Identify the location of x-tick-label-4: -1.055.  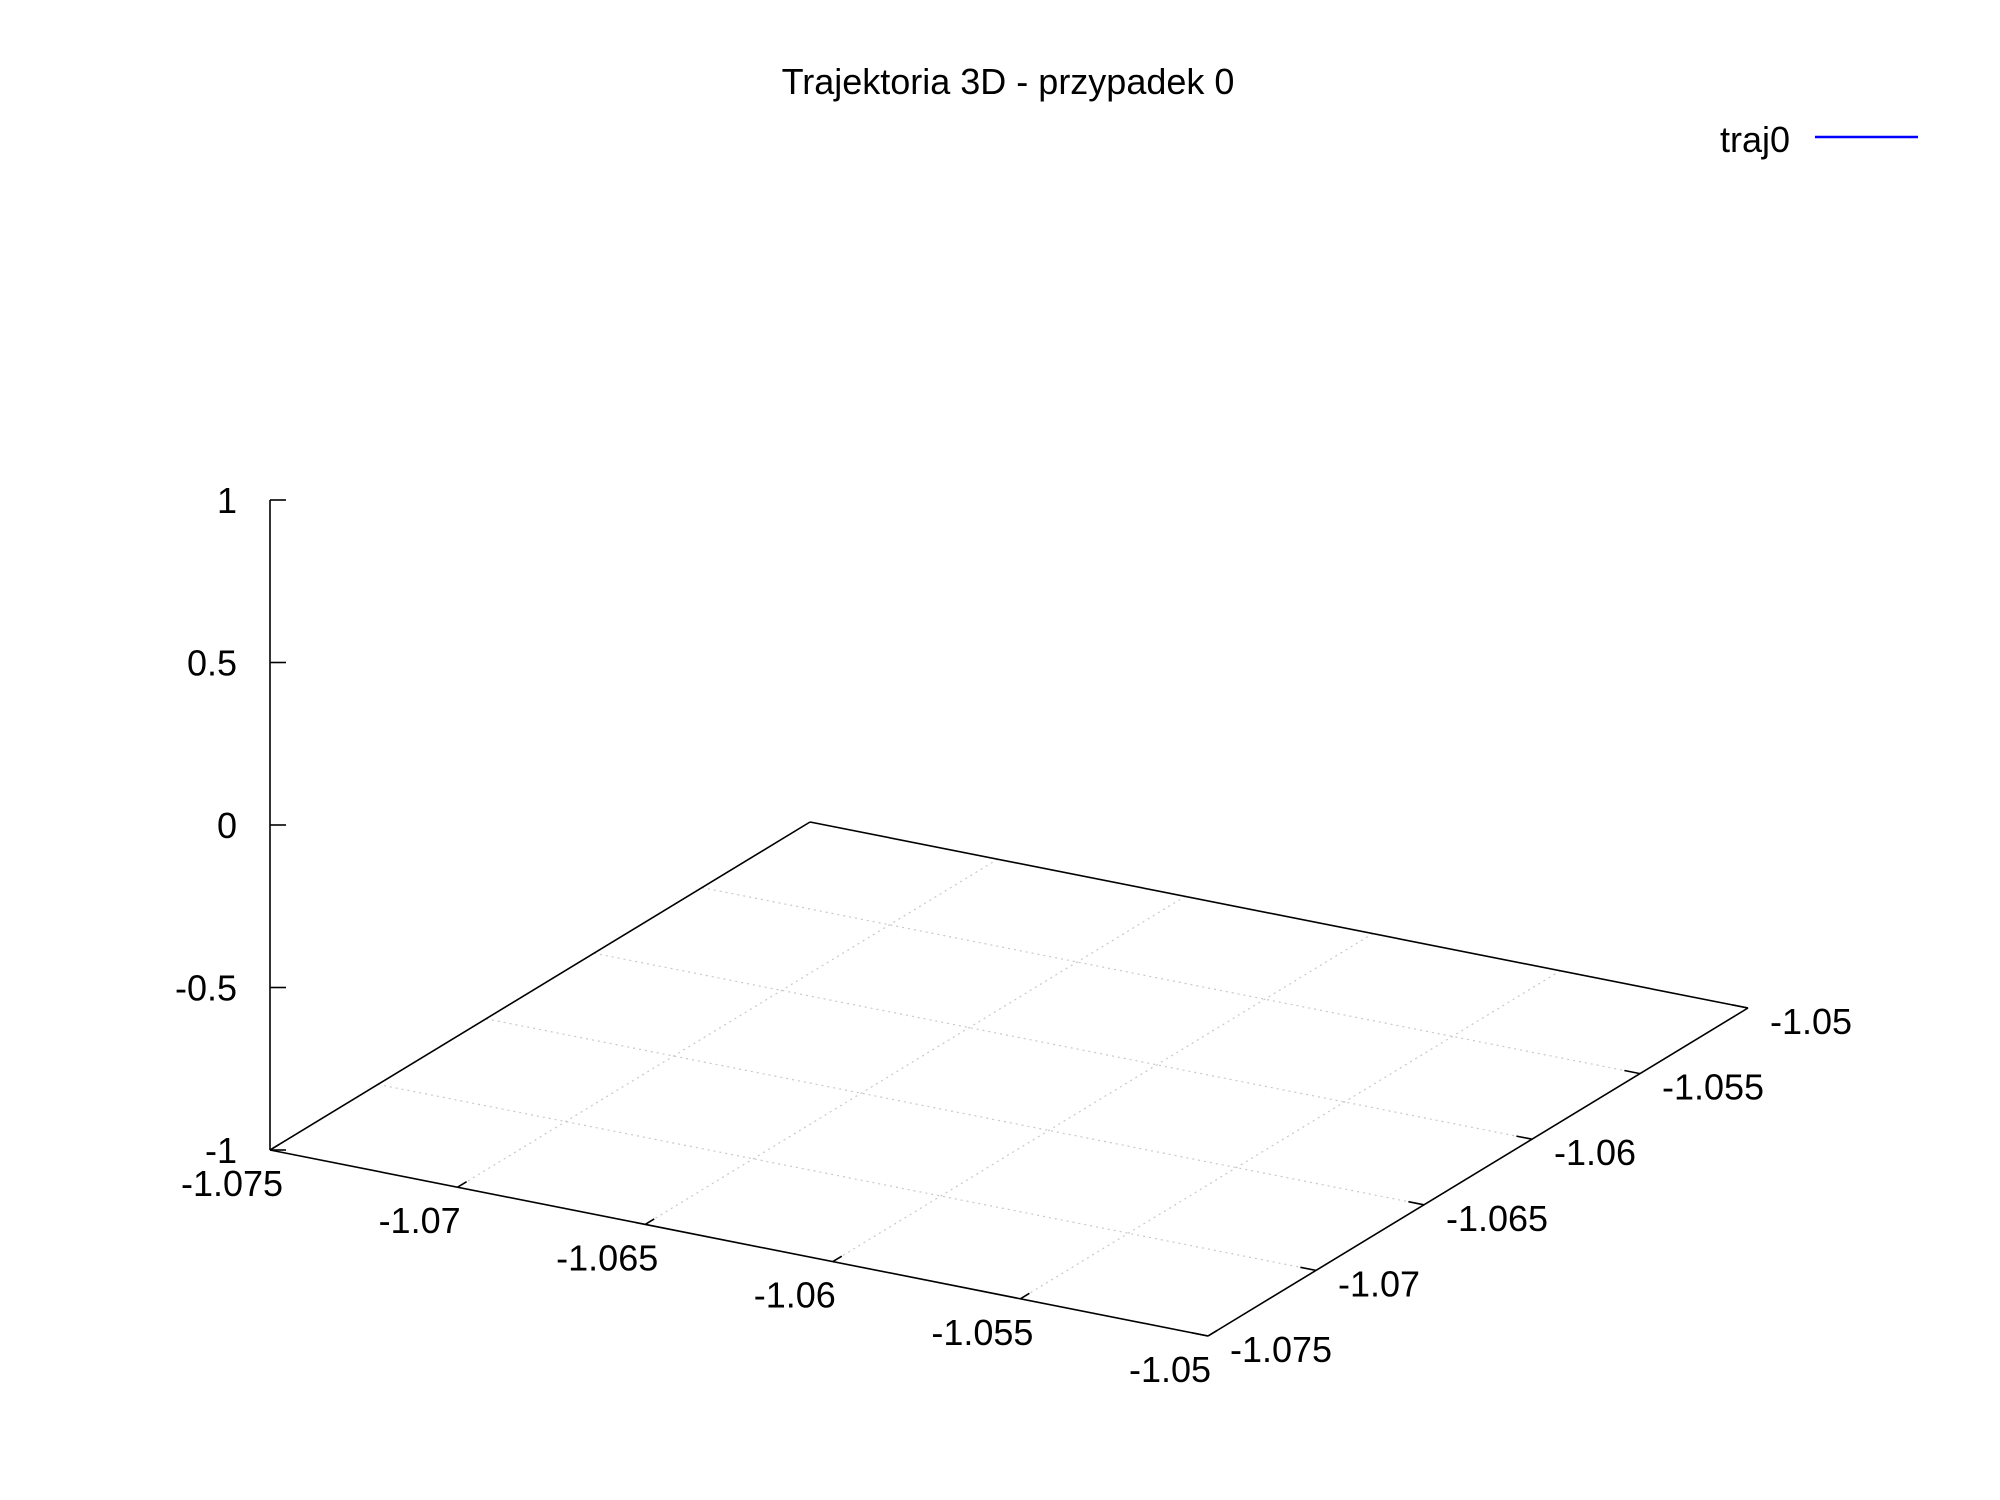
(982, 1332).